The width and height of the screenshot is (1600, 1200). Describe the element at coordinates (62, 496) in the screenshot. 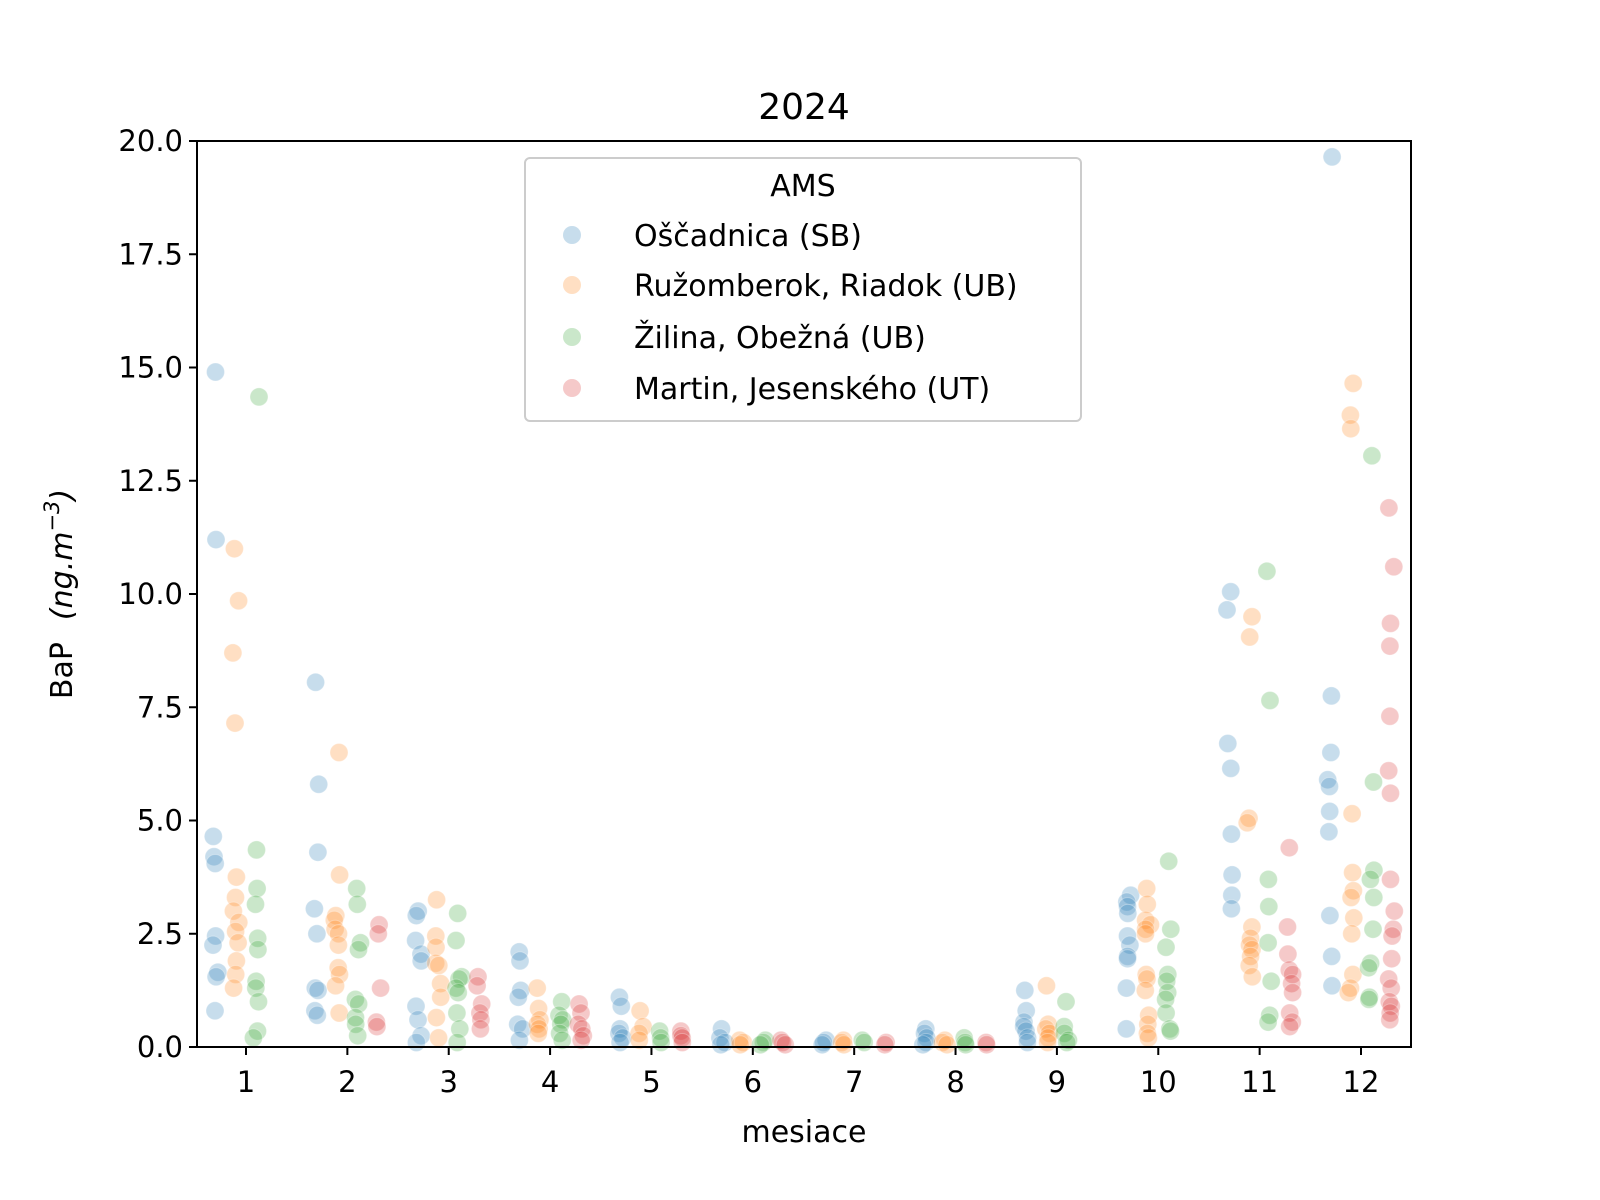

I see `y-axis-label-paren-close: )` at that location.